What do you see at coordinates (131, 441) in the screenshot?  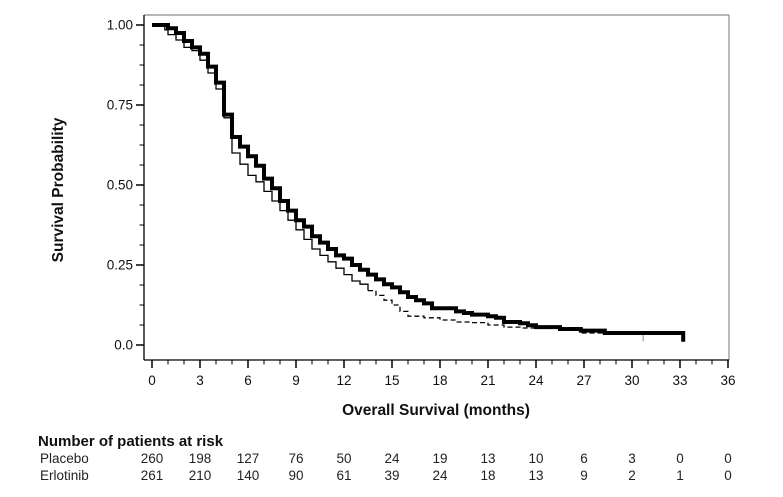 I see `risk-table-title: Number of patients at risk` at bounding box center [131, 441].